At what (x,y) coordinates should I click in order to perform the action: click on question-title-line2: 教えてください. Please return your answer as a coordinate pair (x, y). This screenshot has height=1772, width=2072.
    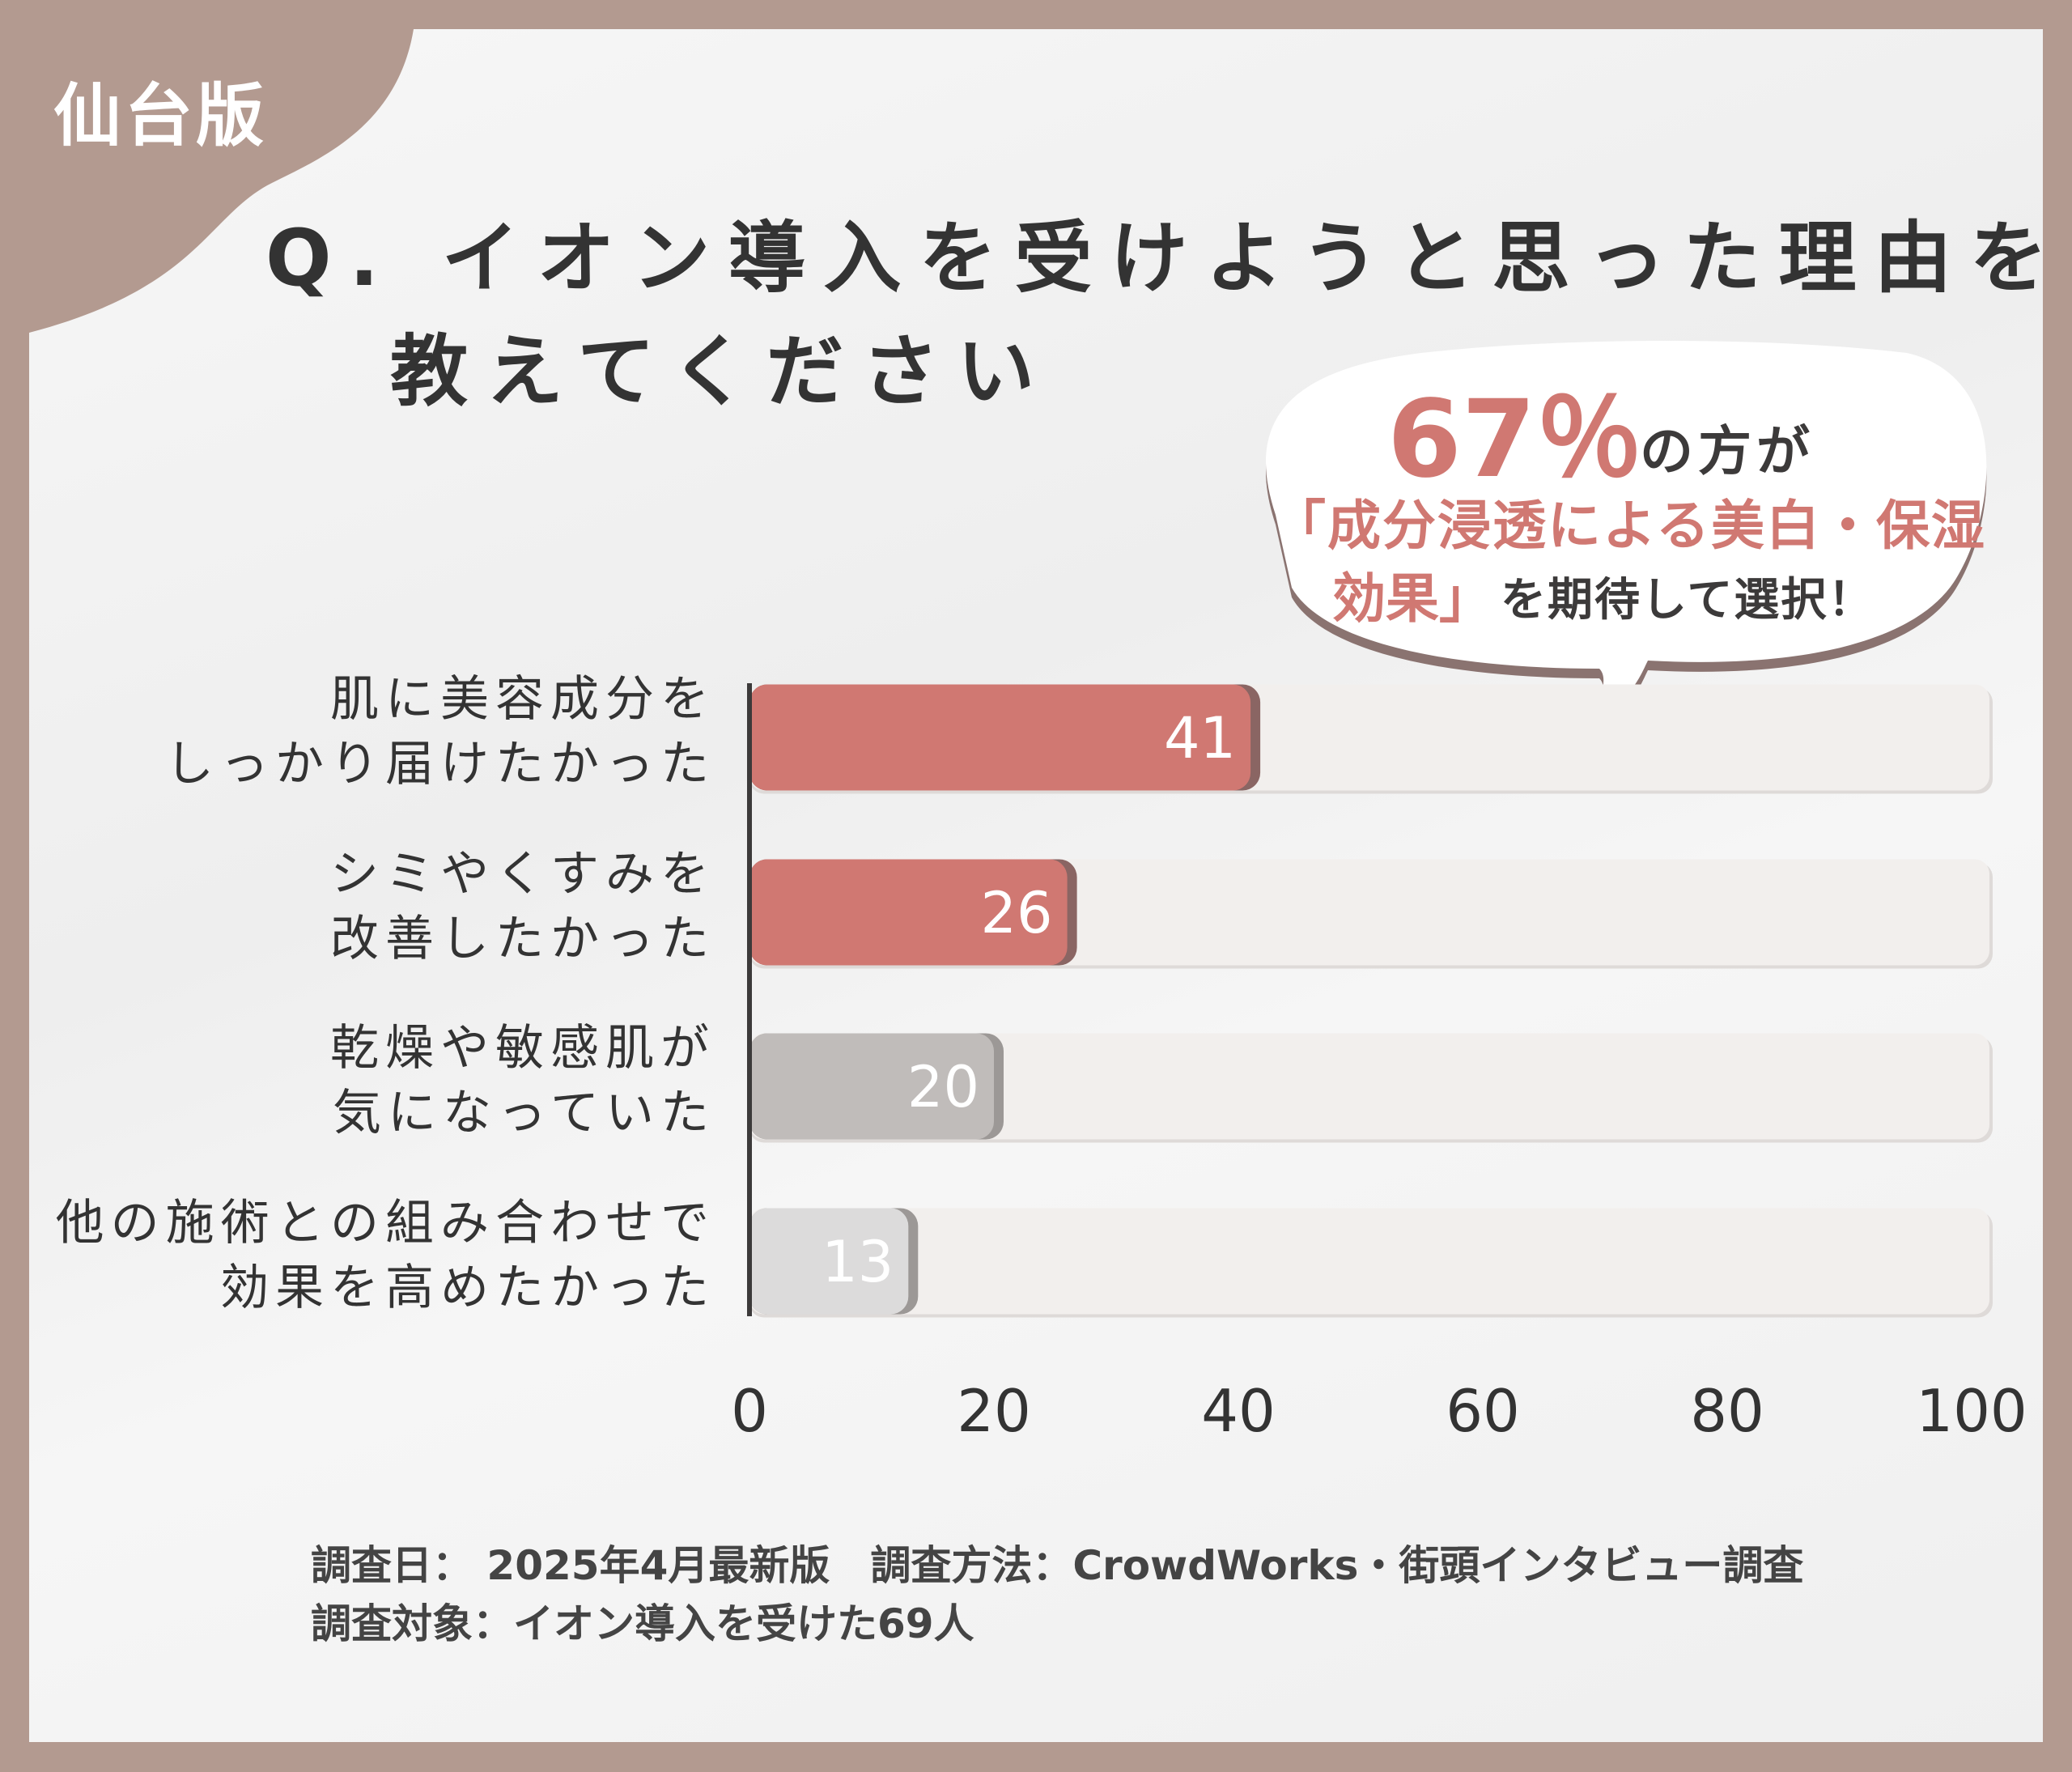
    Looking at the image, I should click on (721, 372).